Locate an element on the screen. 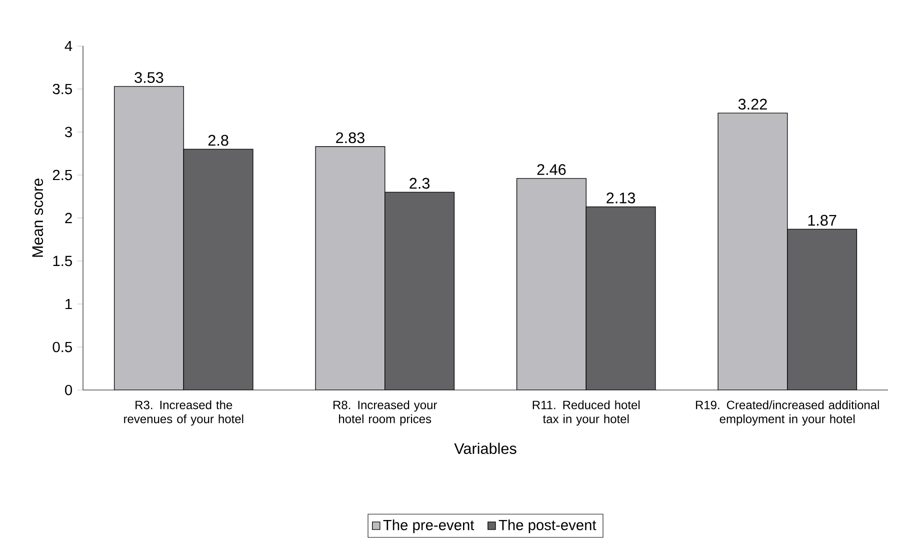 The image size is (900, 547). y-tick-label: 3.5 is located at coordinates (62, 89).